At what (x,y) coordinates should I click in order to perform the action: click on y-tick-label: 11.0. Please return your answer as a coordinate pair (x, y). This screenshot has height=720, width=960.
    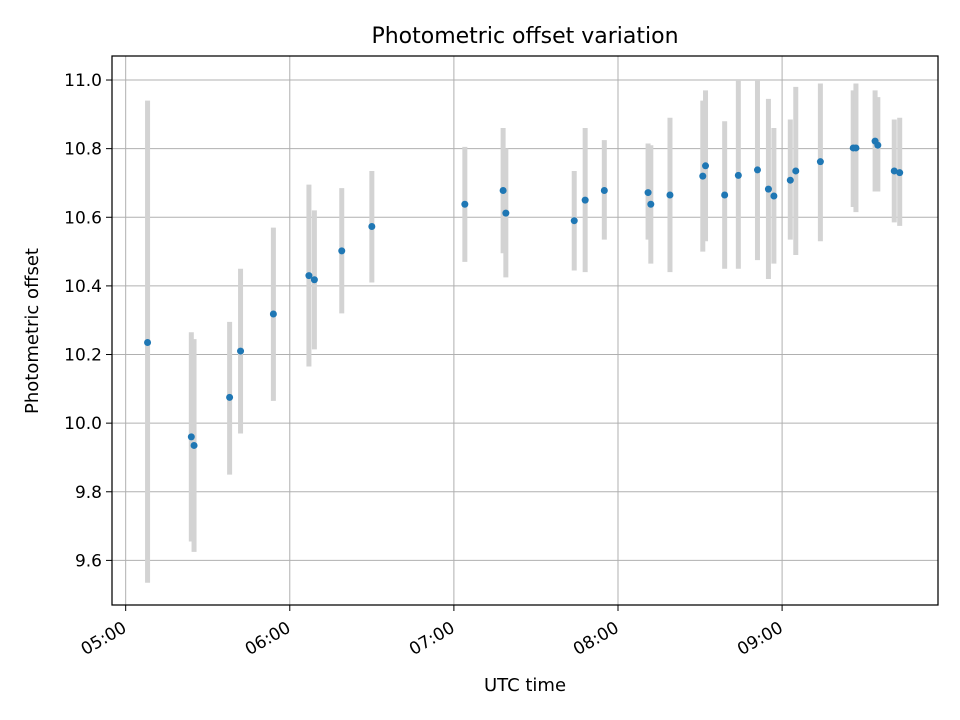
    Looking at the image, I should click on (83, 81).